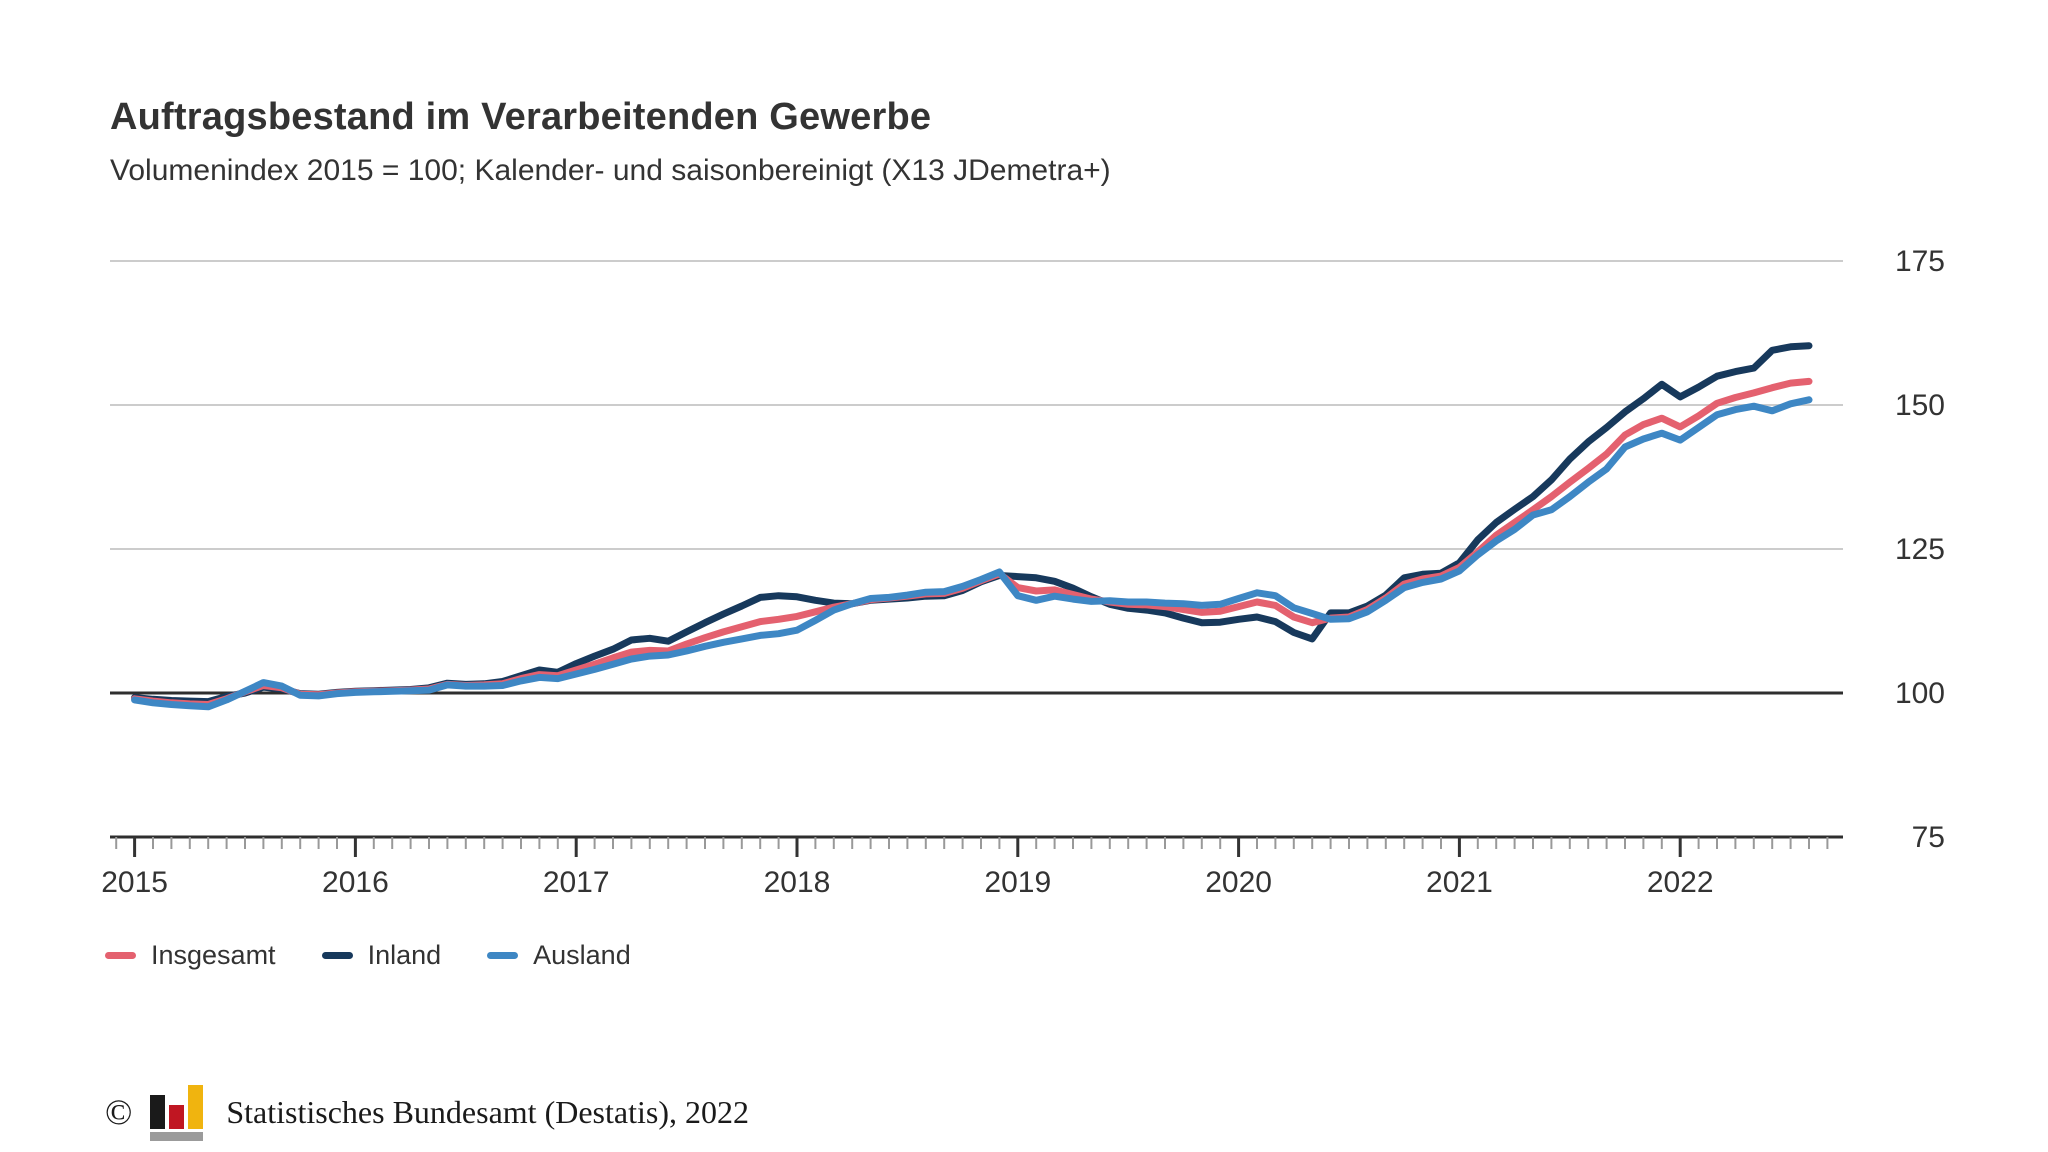  Describe the element at coordinates (1680, 882) in the screenshot. I see `x-axis-year-label-2022: 2022` at that location.